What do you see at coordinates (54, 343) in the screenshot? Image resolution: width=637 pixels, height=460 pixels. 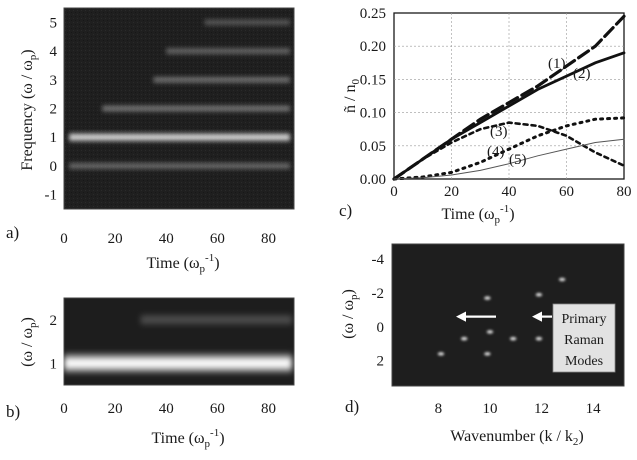 I see `panel-b-y-ticks: 21` at bounding box center [54, 343].